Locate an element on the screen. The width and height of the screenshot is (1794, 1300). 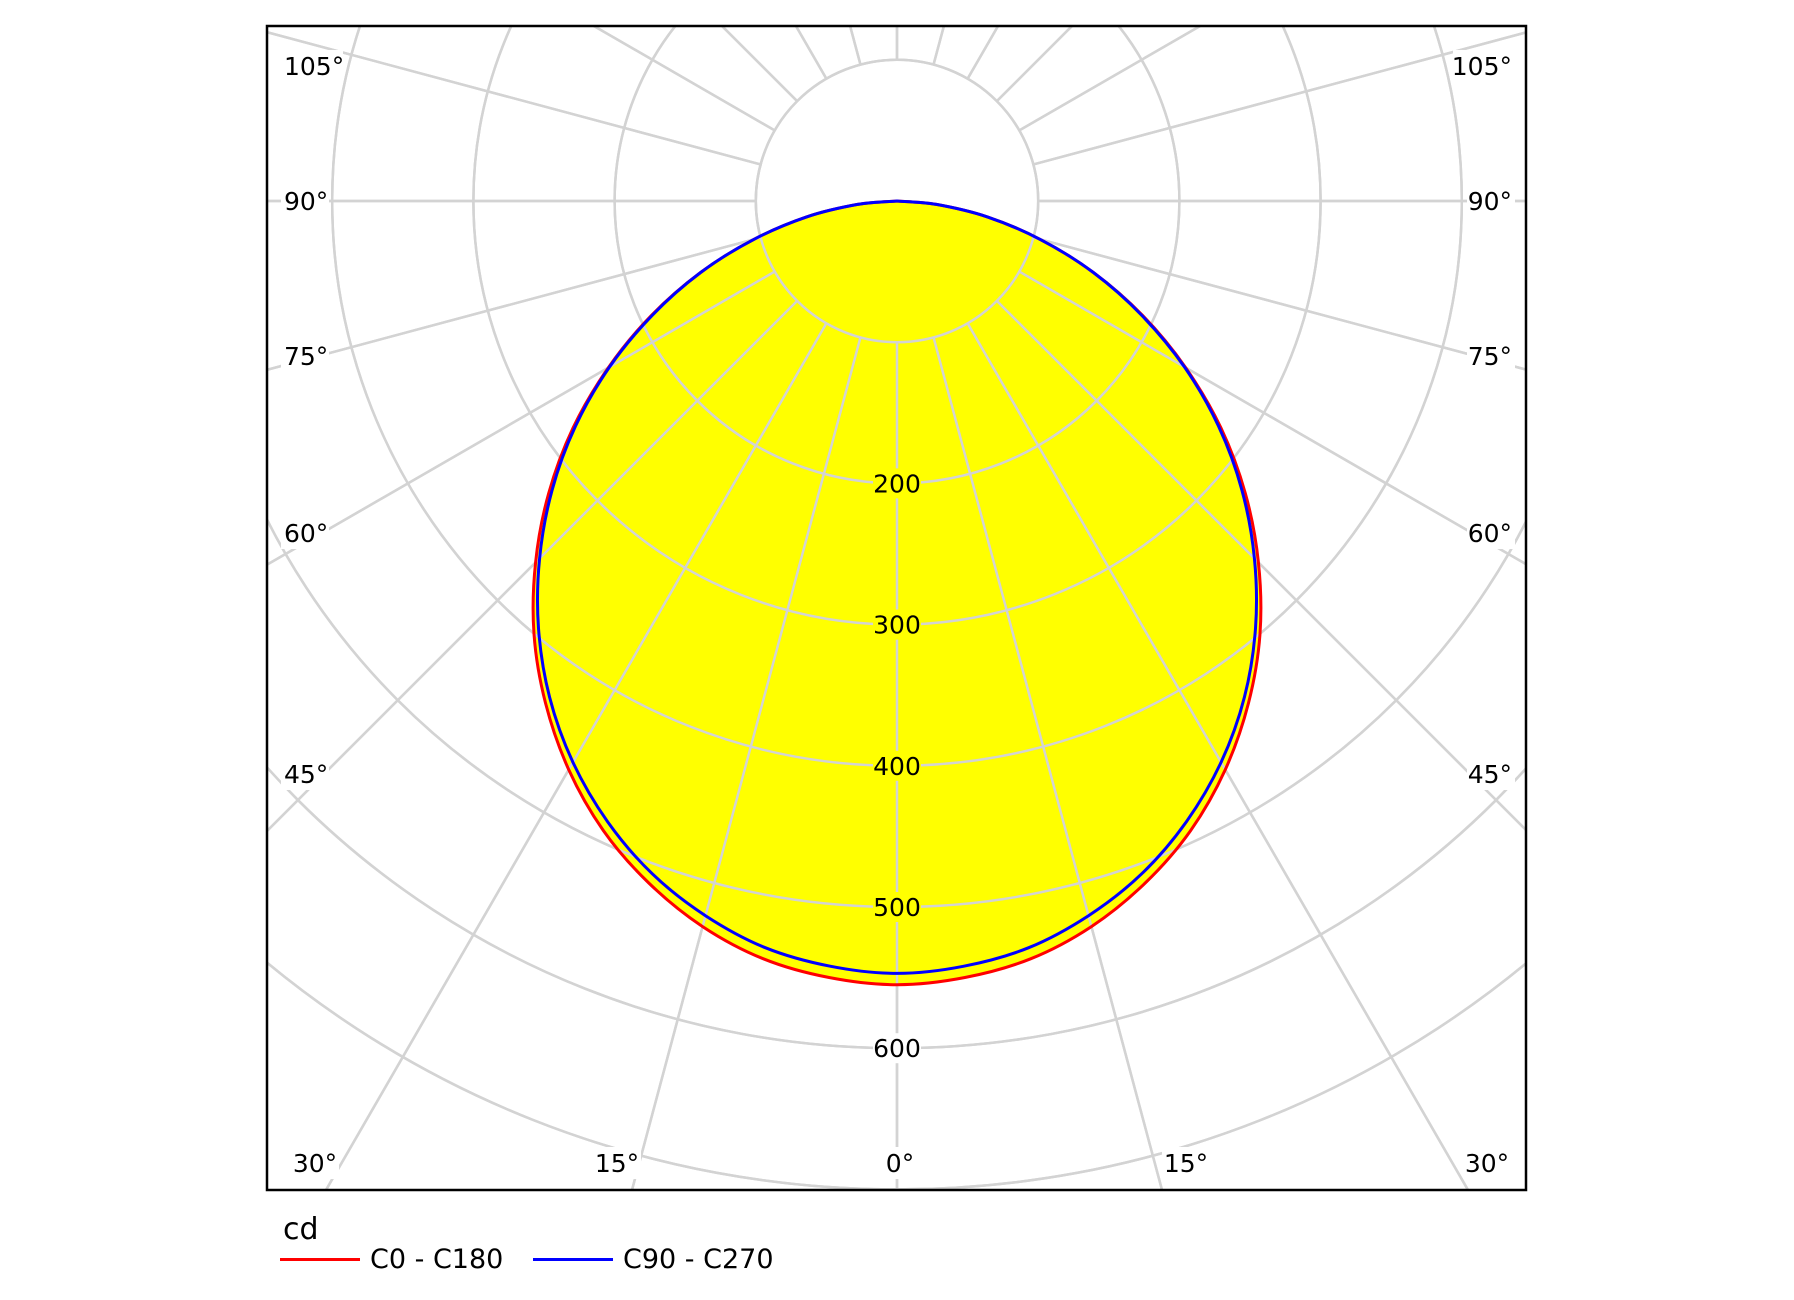
angle-label: 0° is located at coordinates (900, 1163).